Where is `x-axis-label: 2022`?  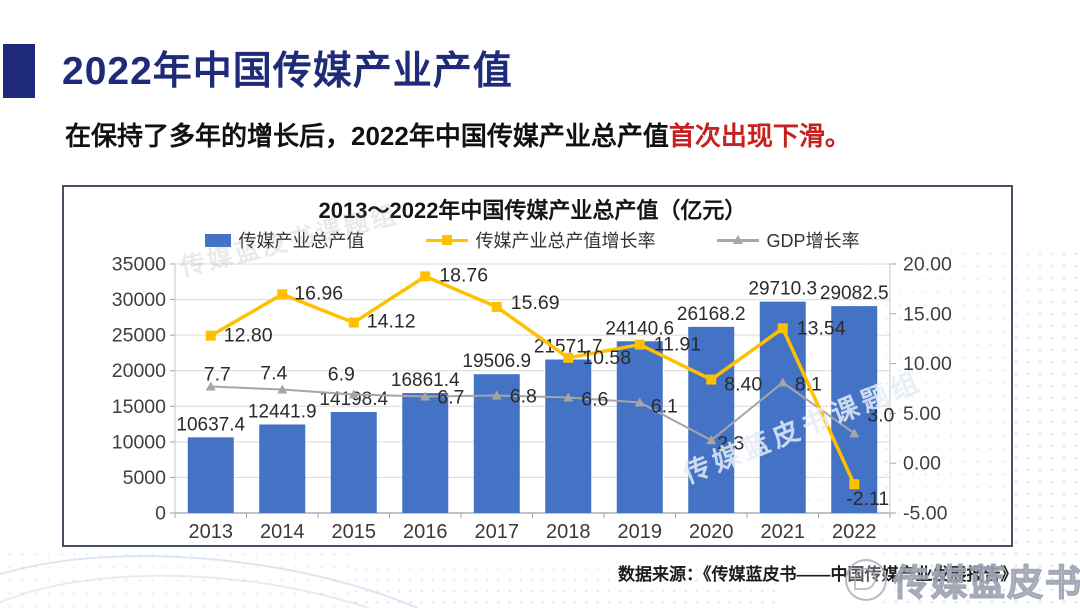 x-axis-label: 2022 is located at coordinates (854, 532).